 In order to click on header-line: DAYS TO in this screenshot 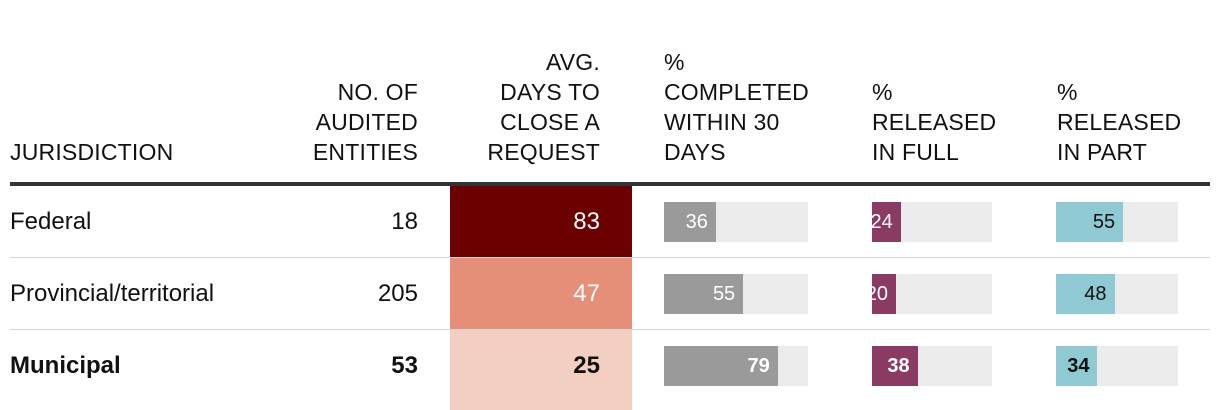, I will do `click(550, 92)`.